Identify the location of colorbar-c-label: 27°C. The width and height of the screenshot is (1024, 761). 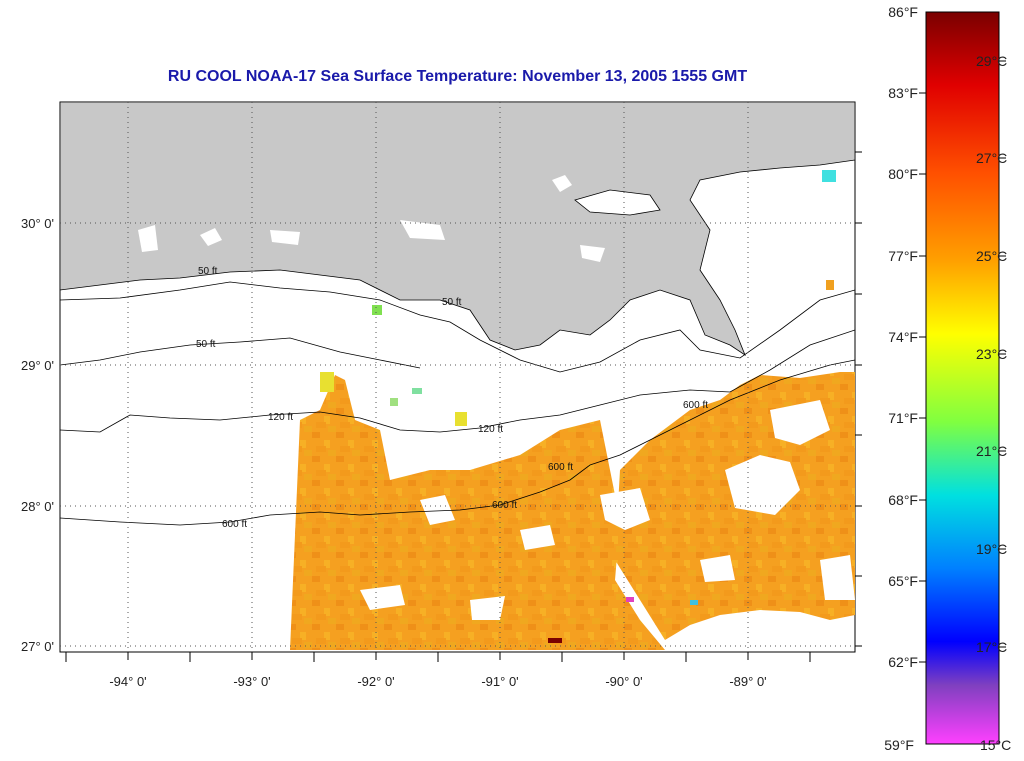
(991, 158).